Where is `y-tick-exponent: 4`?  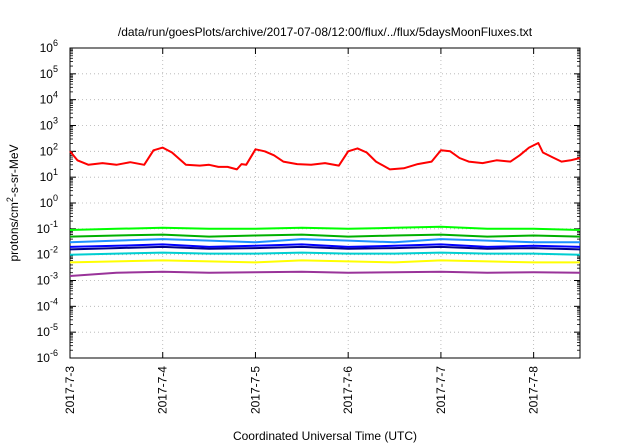 y-tick-exponent: 4 is located at coordinates (55, 95).